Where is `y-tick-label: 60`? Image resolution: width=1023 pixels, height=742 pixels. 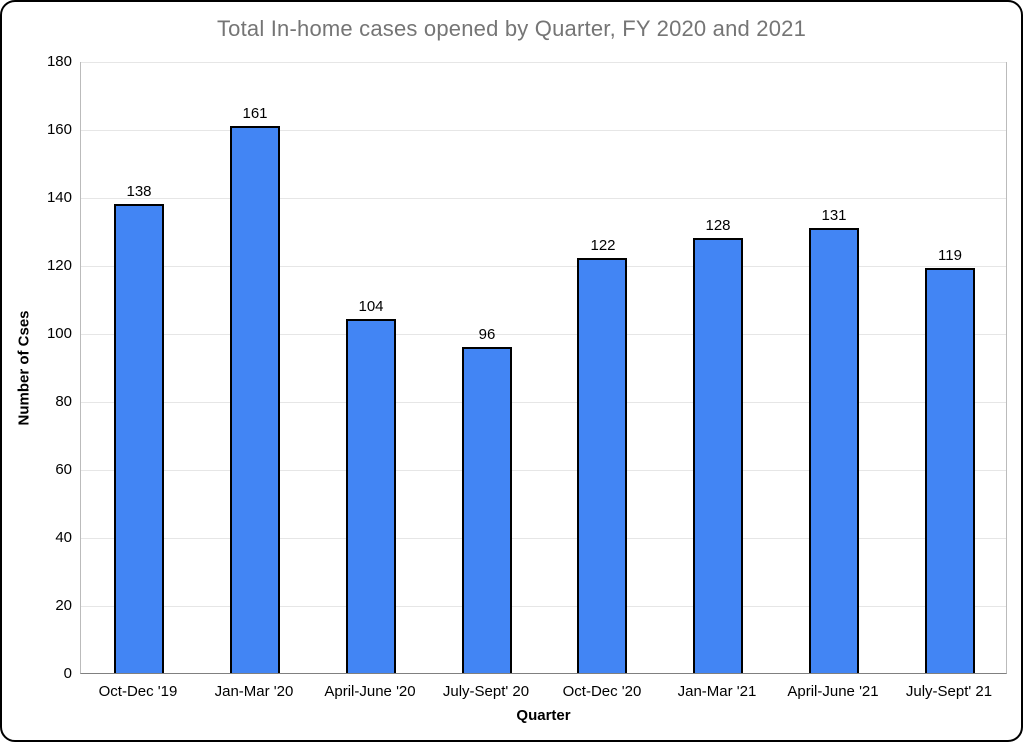 y-tick-label: 60 is located at coordinates (63, 469).